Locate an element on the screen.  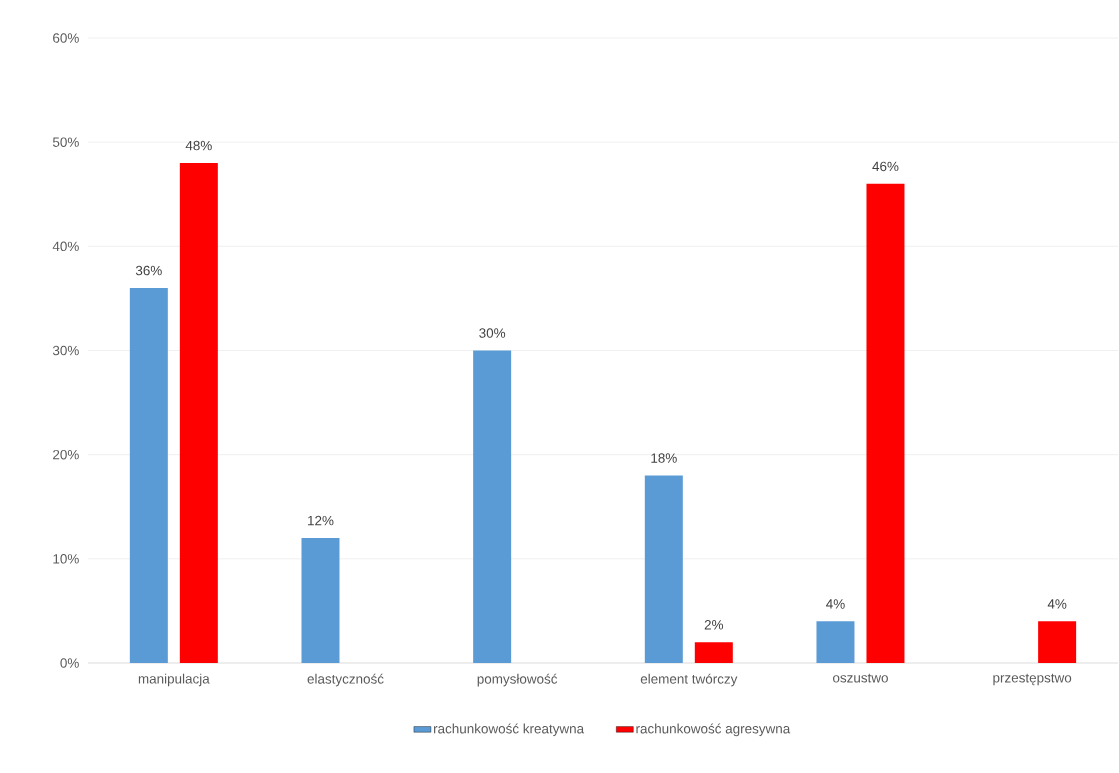
data-label: 48% is located at coordinates (198, 145).